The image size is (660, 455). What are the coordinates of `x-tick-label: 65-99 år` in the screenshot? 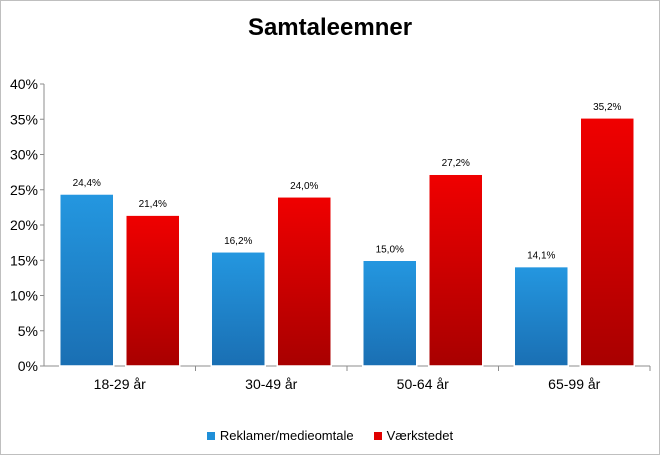 It's located at (574, 384).